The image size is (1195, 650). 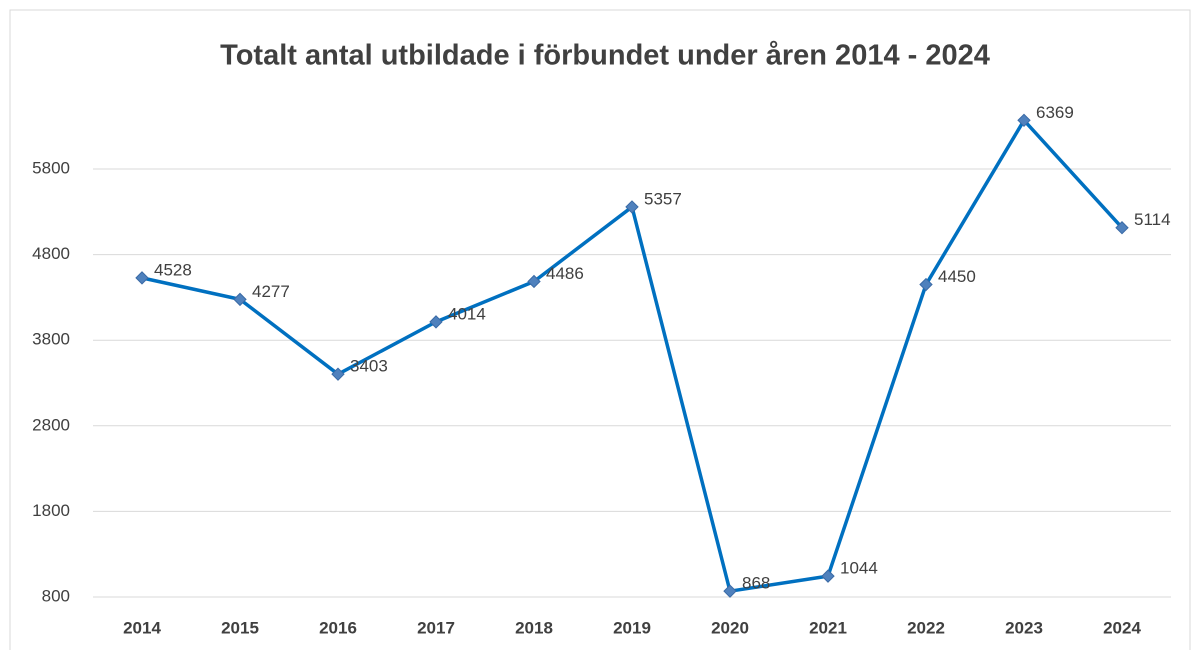 What do you see at coordinates (240, 627) in the screenshot?
I see `x-tick-label: 2015` at bounding box center [240, 627].